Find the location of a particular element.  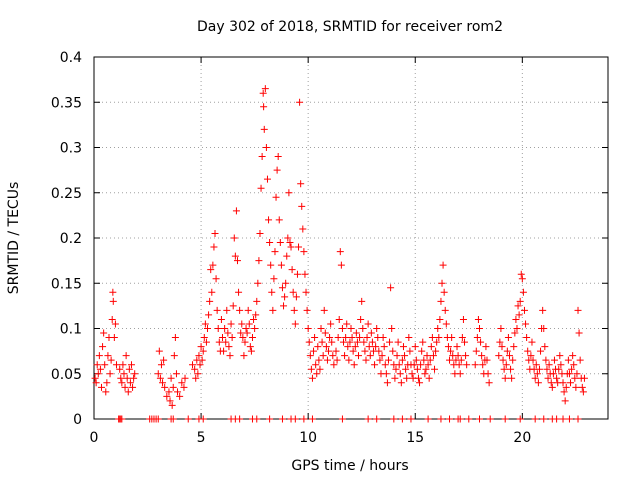

y-tick-label: 0.15 is located at coordinates (66, 284).